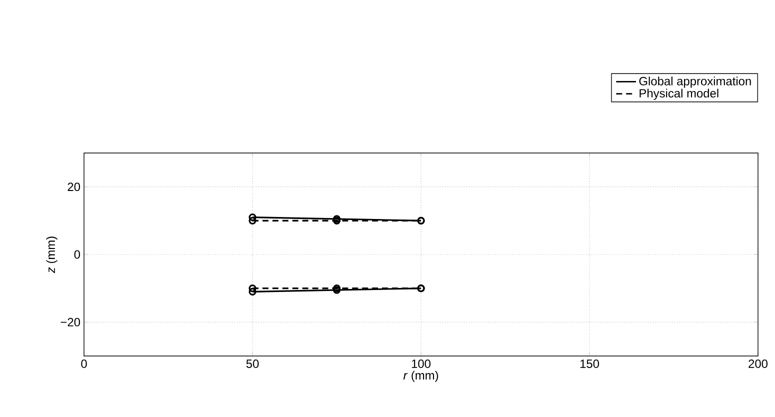 The width and height of the screenshot is (775, 417). I want to click on y-tick-label: −20, so click(70, 322).